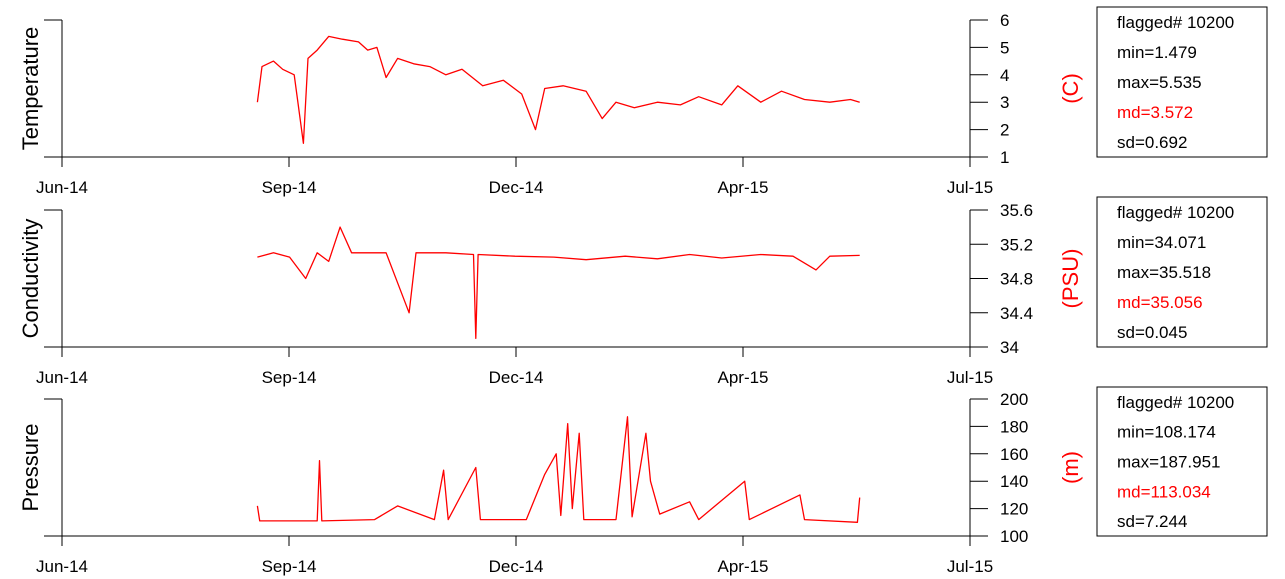 Image resolution: width=1285 pixels, height=579 pixels. What do you see at coordinates (1157, 52) in the screenshot?
I see `stats-min: min=1.479` at bounding box center [1157, 52].